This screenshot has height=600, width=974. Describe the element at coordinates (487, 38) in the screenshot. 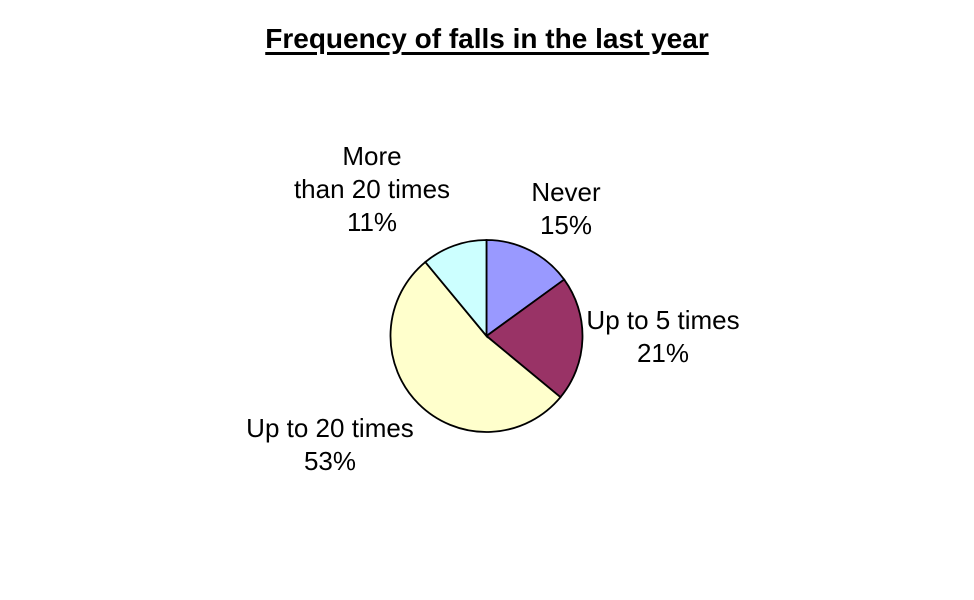

I see `chart-title: Frequency of falls in the last year` at that location.